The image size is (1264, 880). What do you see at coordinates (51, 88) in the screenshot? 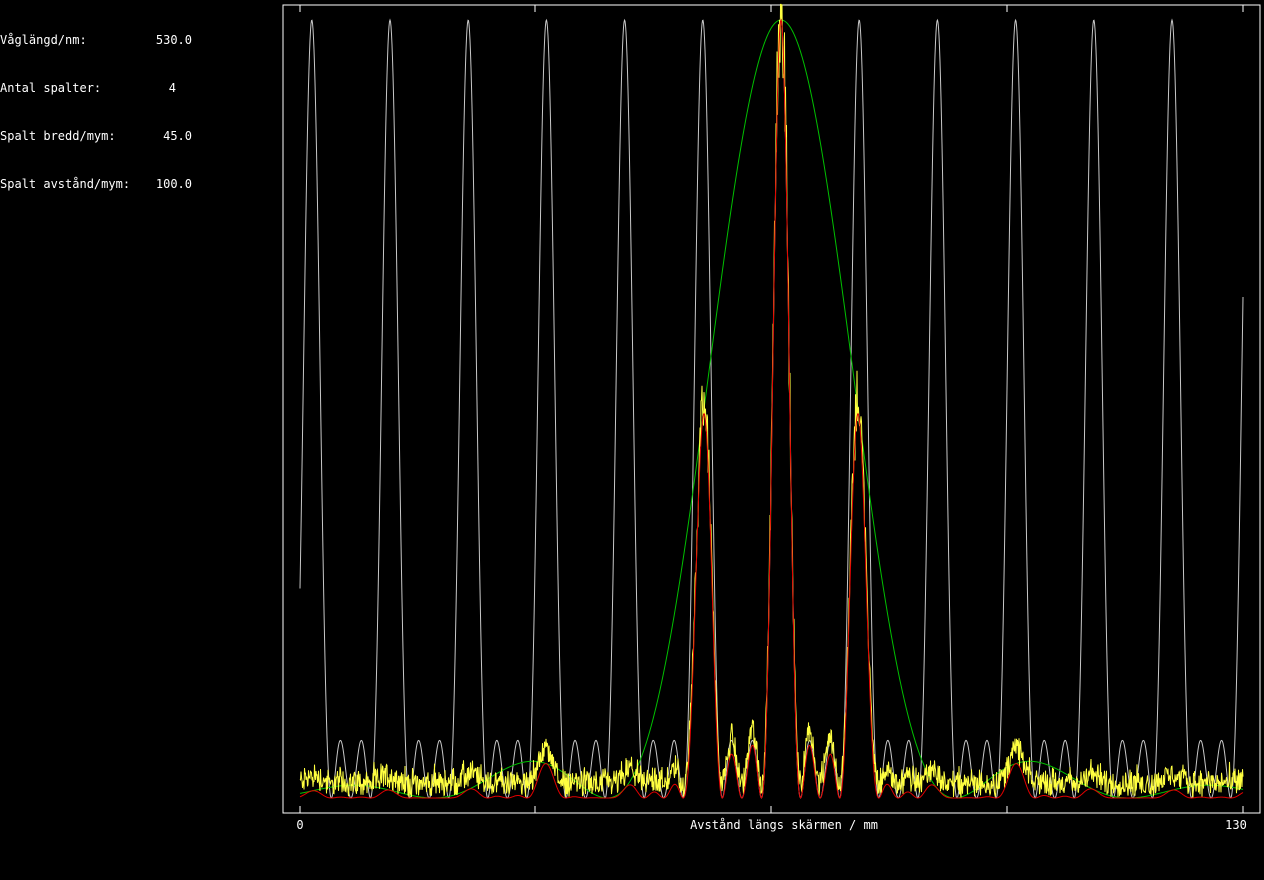
I see `param-label: Antal spalter:` at bounding box center [51, 88].